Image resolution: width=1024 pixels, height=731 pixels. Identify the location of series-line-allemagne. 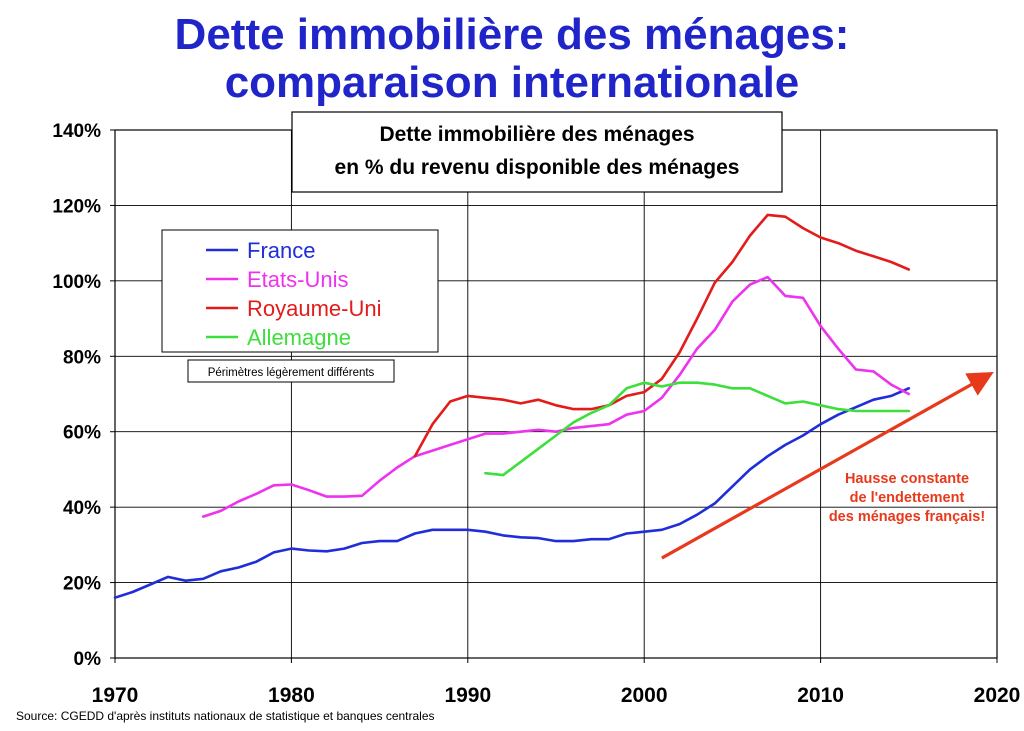
(697, 429).